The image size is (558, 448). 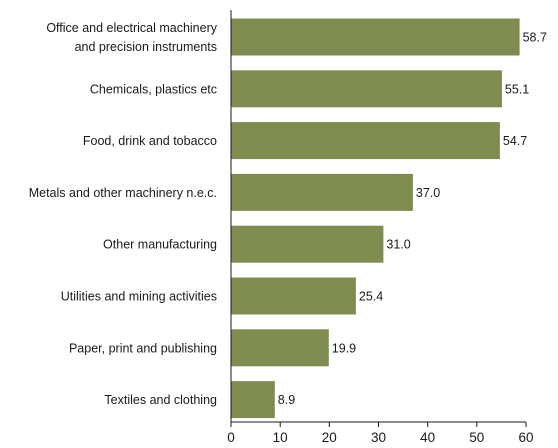 What do you see at coordinates (515, 141) in the screenshot?
I see `value-label: 54.7` at bounding box center [515, 141].